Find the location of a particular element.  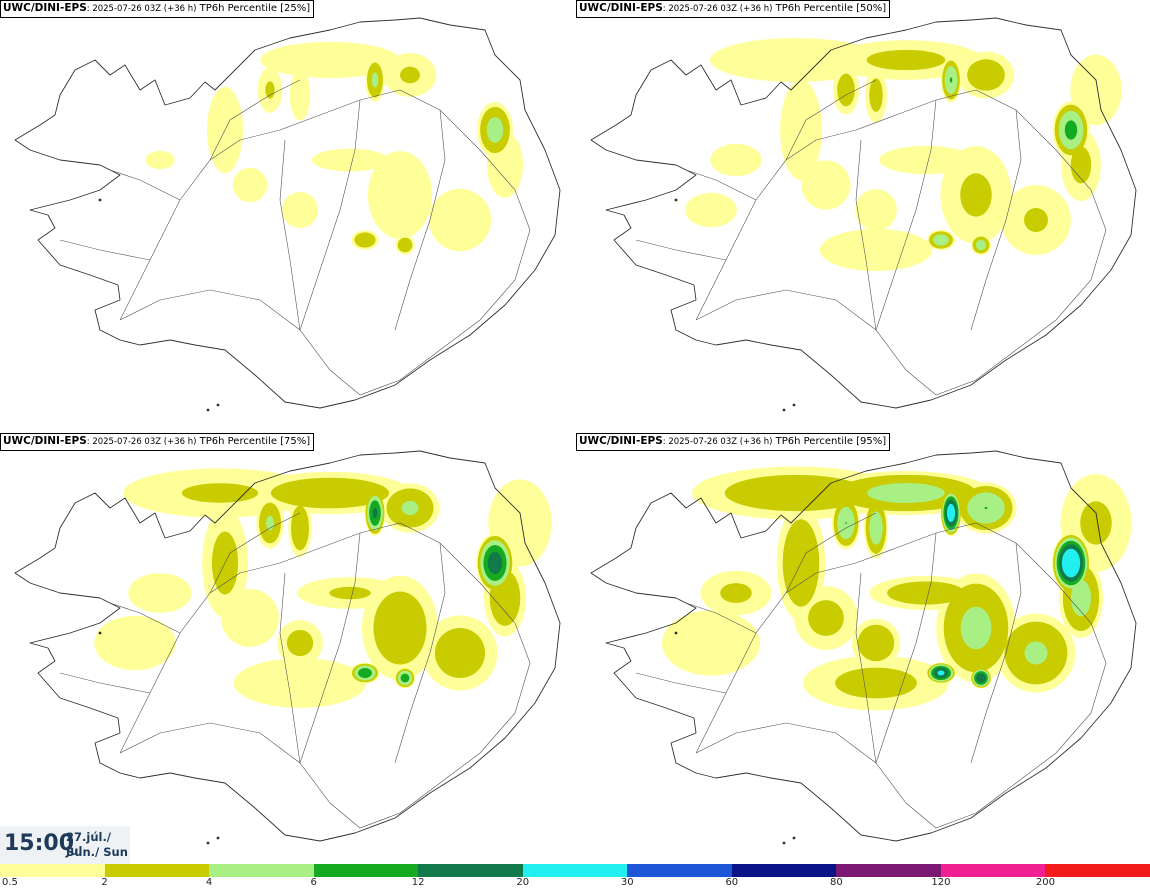

valid-time-box: 15:00 27.júl./ Jul Sun./ Sun is located at coordinates (65, 845).